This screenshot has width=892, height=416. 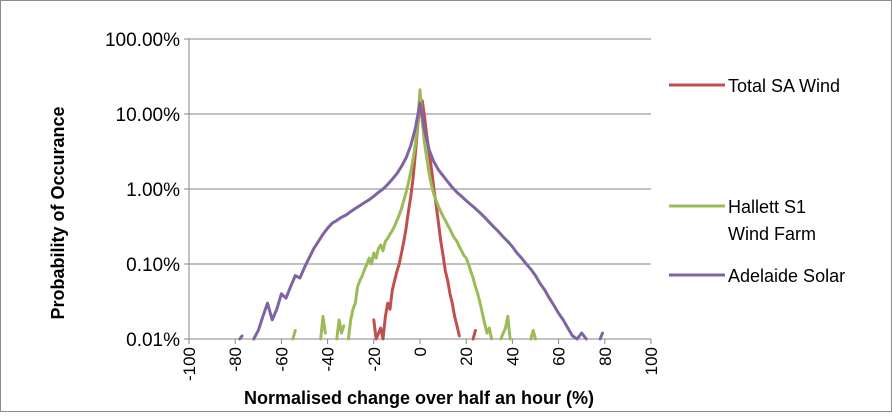 I want to click on y-tick-labels: 100.00% 10.00% 1.00% 0.10% 0.01%, so click(x=142, y=190).